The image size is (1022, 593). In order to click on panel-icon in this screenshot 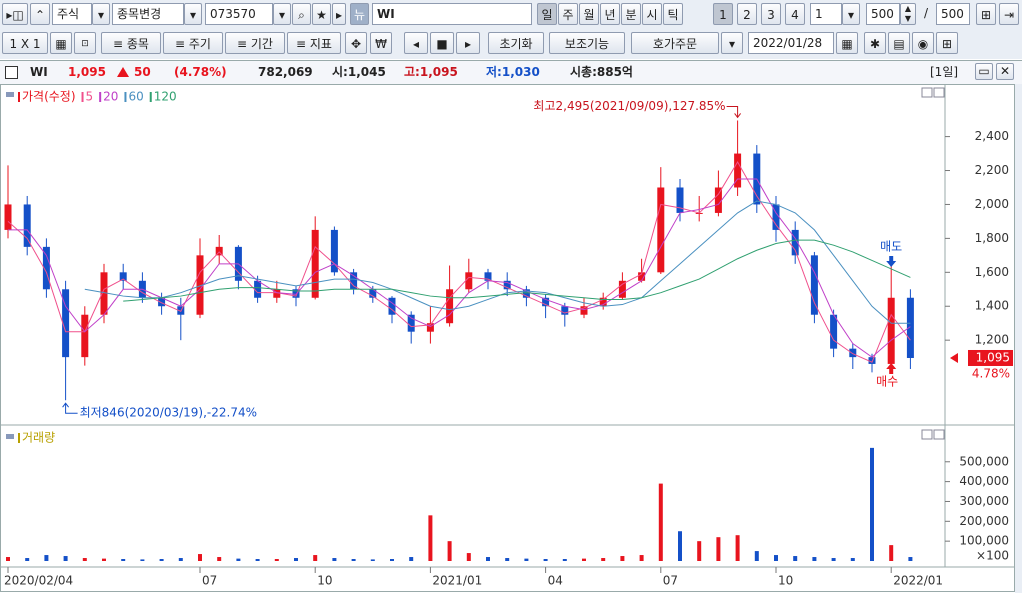, I will do `click(10, 436)`.